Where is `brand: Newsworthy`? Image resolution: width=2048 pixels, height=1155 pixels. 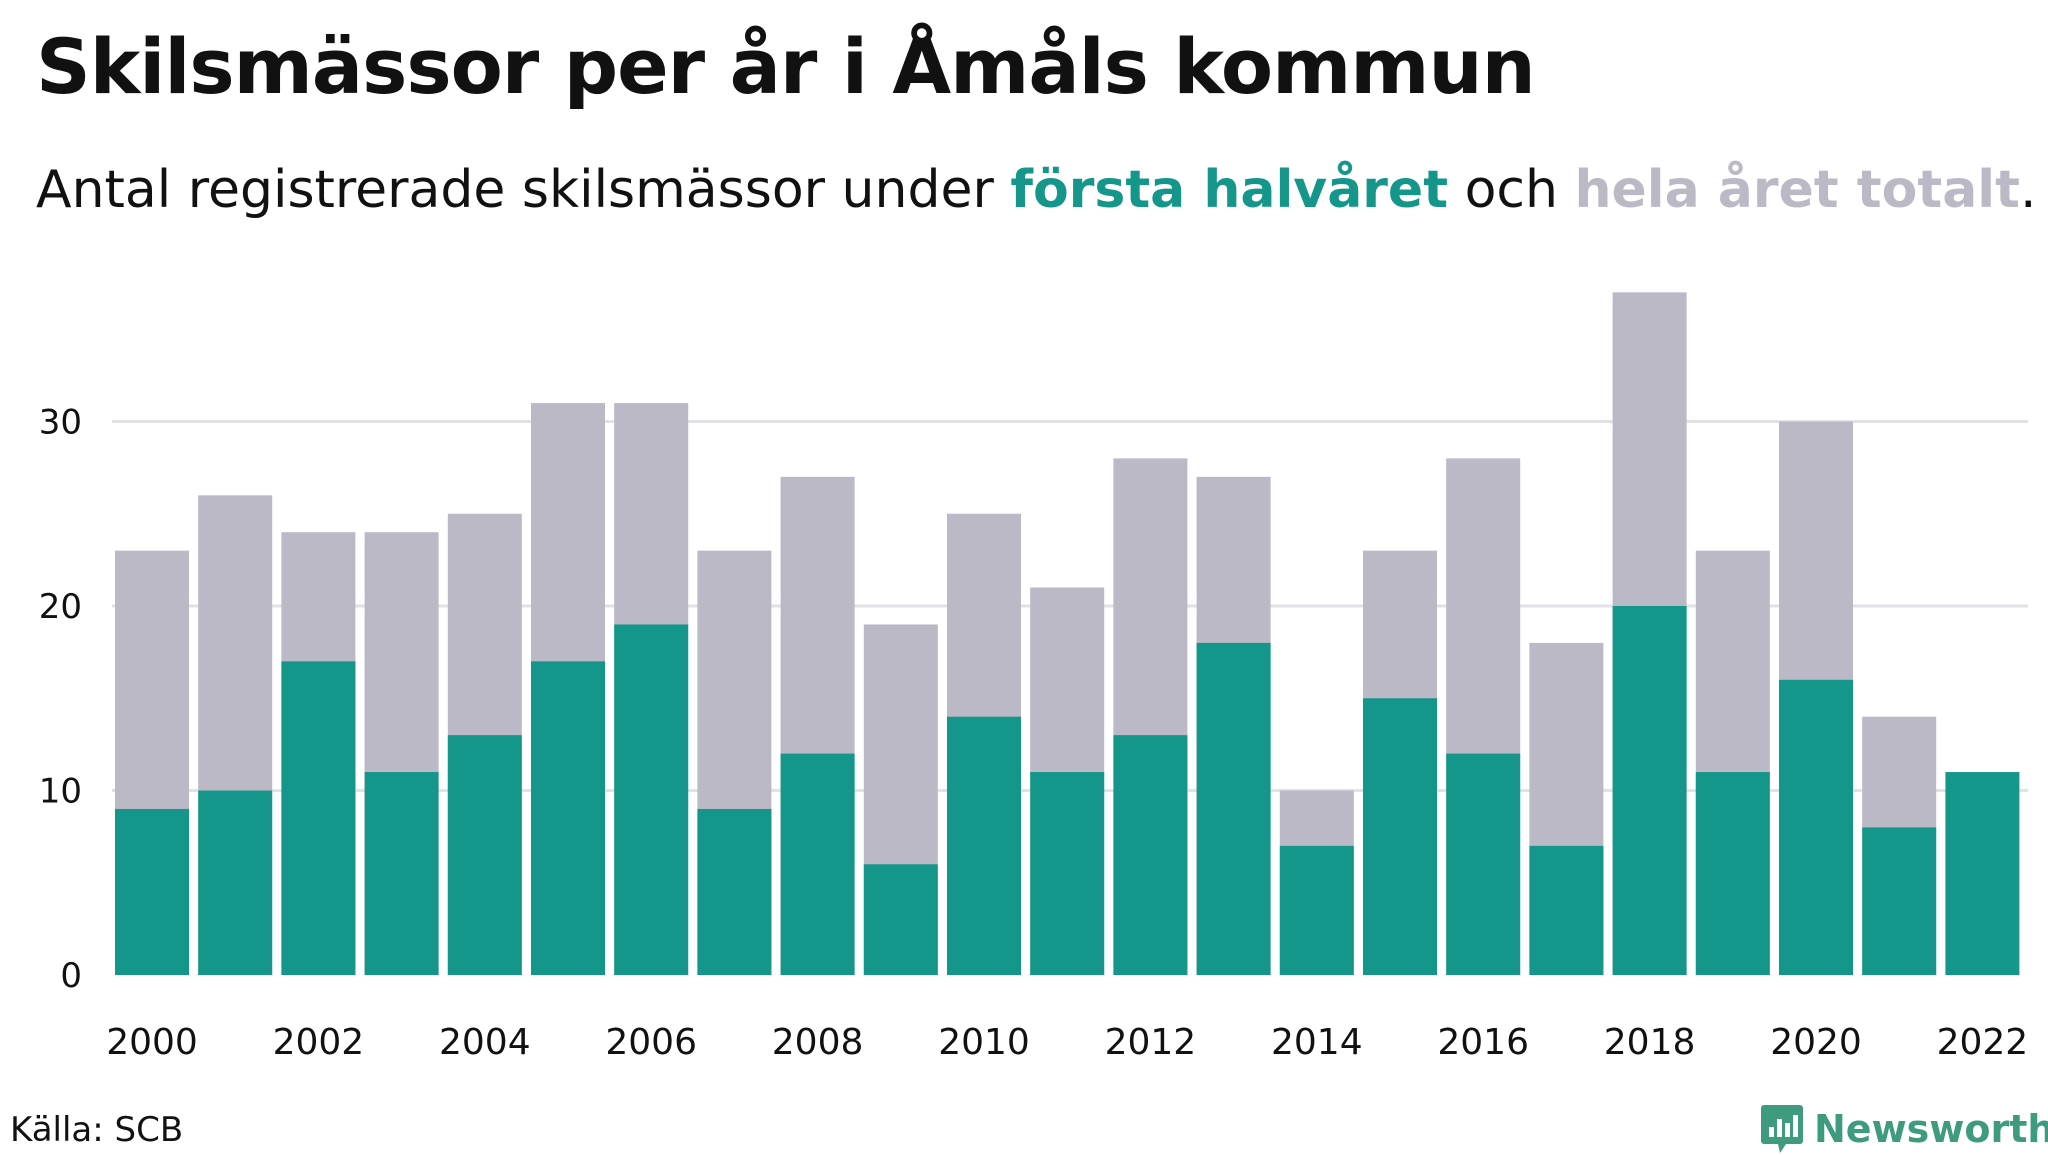 brand: Newsworthy is located at coordinates (1904, 1129).